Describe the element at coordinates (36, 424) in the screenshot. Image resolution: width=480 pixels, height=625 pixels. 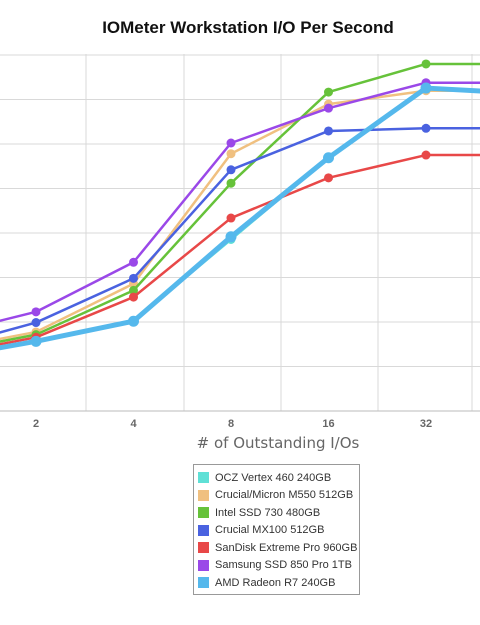
I see `x-tick-label: 2` at that location.